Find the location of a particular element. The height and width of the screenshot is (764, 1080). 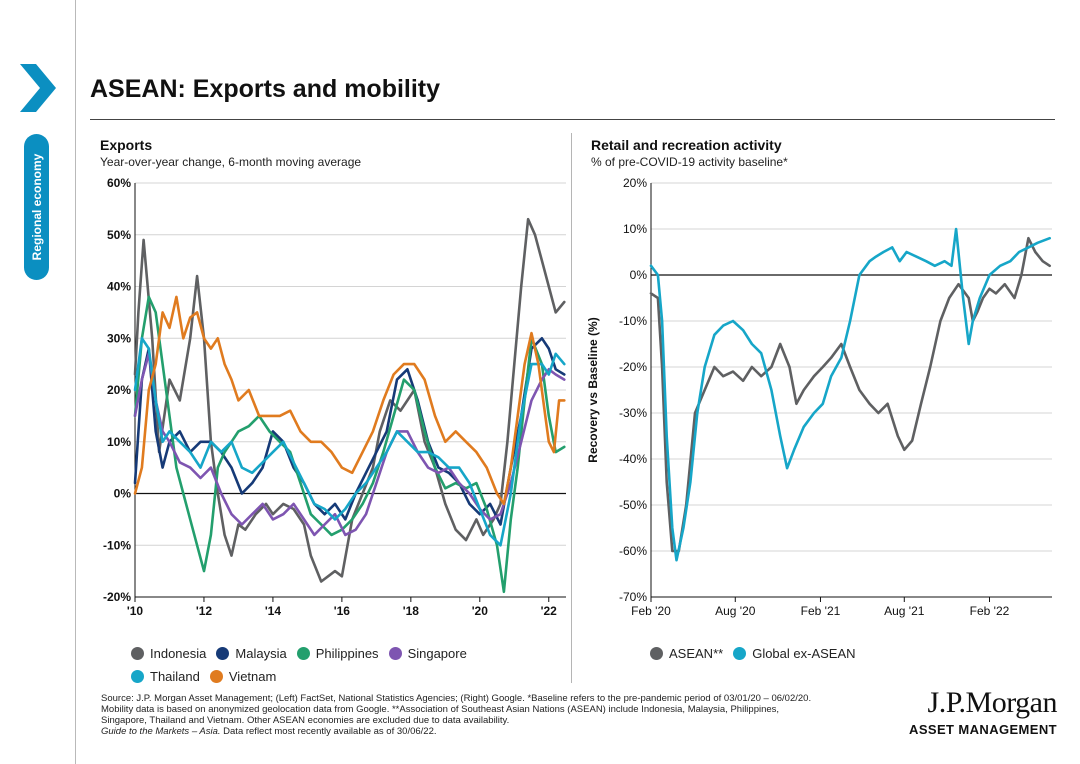

chevron-right-icon is located at coordinates (38, 88).